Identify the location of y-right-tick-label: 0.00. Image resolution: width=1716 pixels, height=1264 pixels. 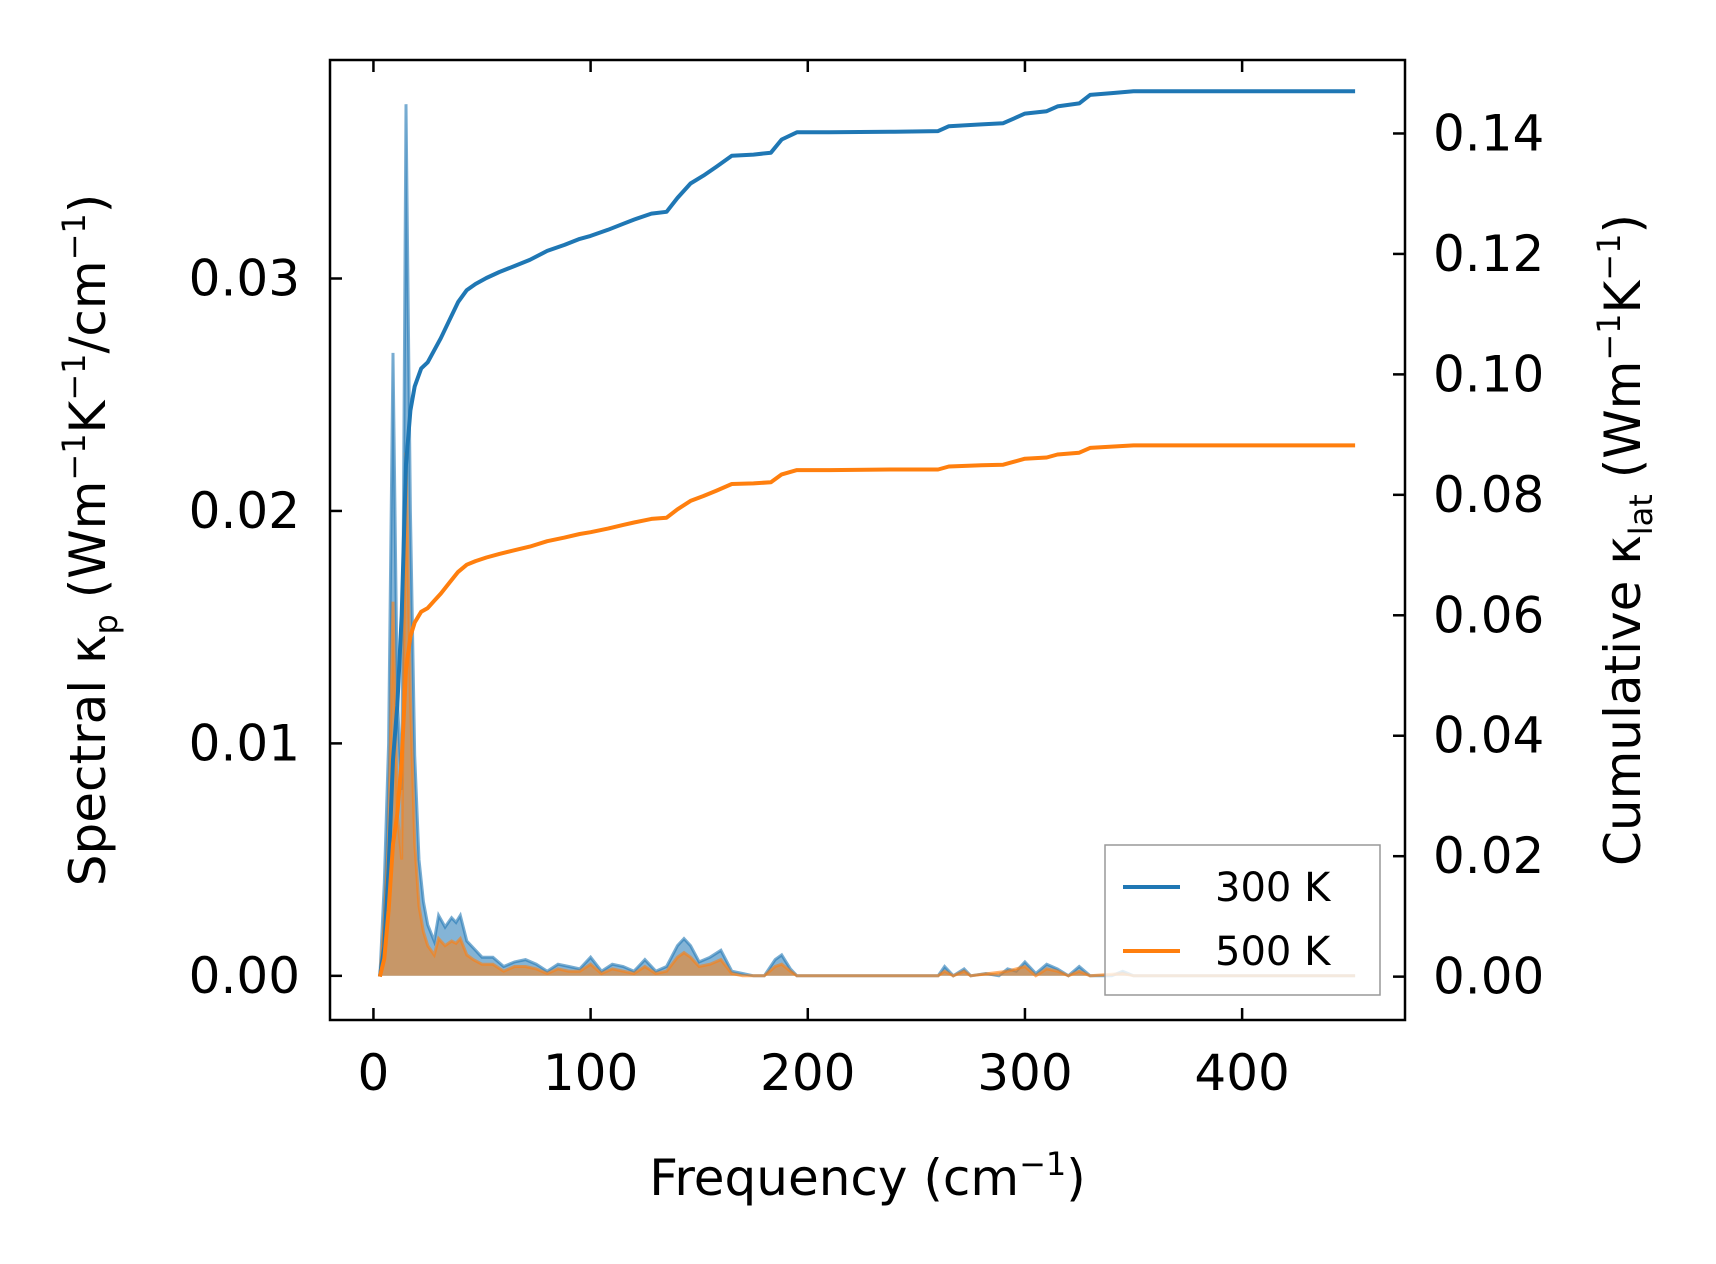
(1488, 977).